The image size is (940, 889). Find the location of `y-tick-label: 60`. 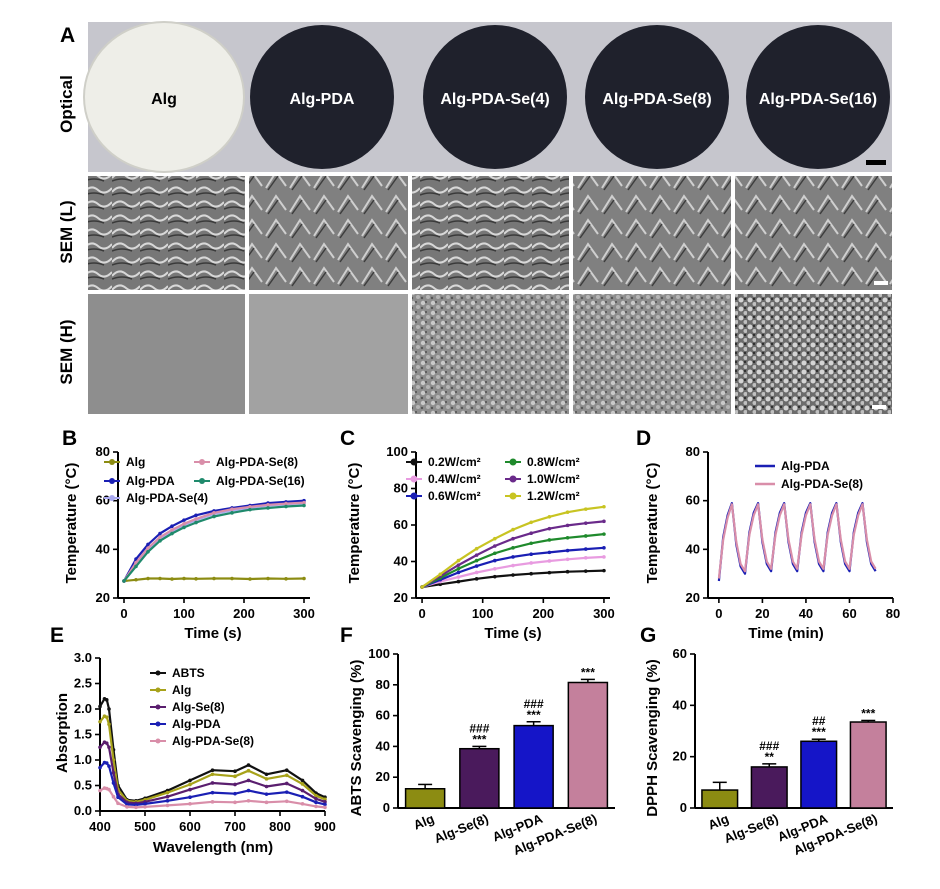

y-tick-label: 60 is located at coordinates (401, 524).